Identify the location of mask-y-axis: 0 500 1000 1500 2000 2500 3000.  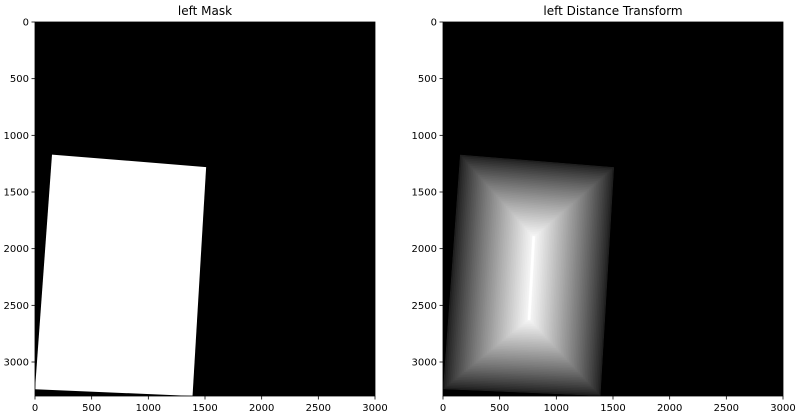
(19, 193).